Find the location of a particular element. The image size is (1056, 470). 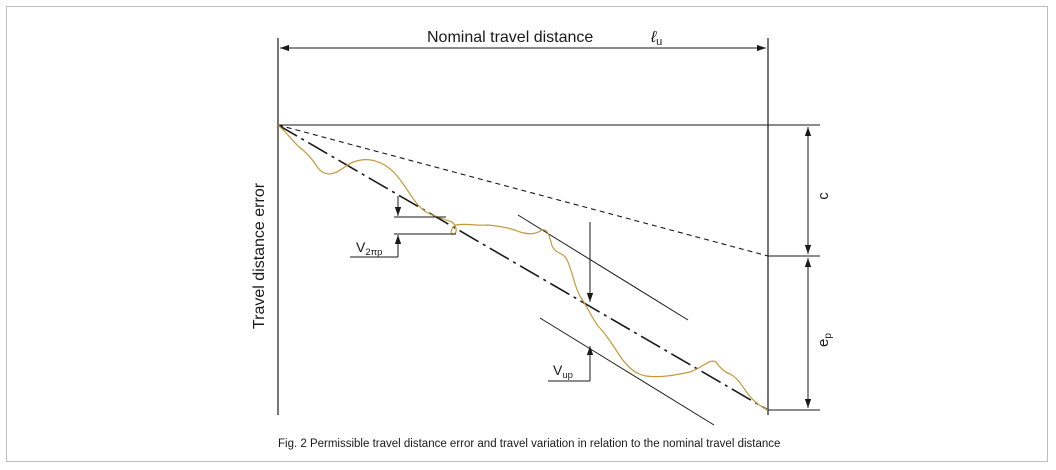

ep-label-sub: p is located at coordinates (828, 336).